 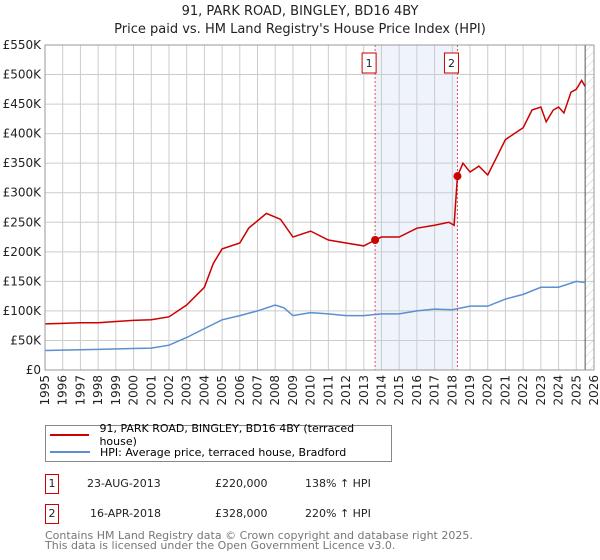 What do you see at coordinates (399, 390) in the screenshot?
I see `x-tick-label: 2015` at bounding box center [399, 390].